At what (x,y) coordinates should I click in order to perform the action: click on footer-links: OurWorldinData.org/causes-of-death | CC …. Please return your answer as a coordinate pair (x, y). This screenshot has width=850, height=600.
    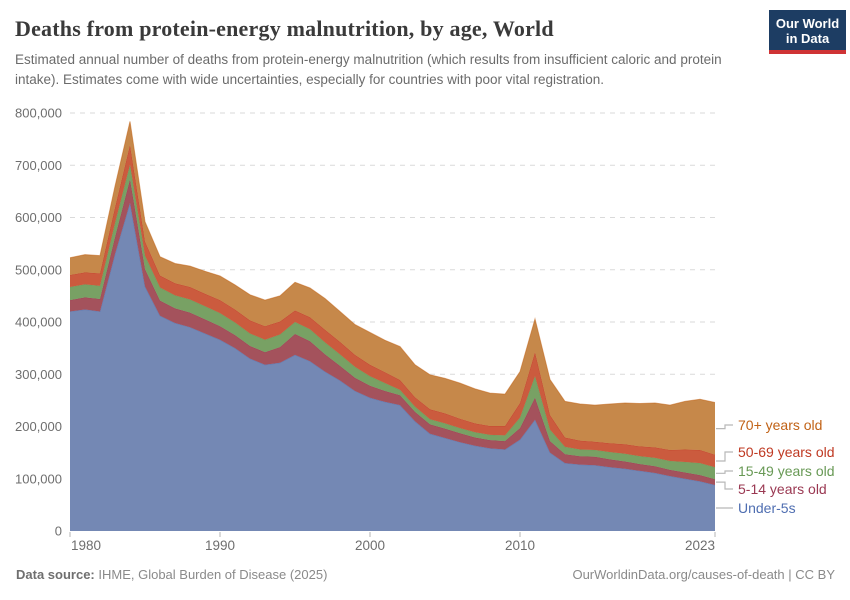
    Looking at the image, I should click on (703, 574).